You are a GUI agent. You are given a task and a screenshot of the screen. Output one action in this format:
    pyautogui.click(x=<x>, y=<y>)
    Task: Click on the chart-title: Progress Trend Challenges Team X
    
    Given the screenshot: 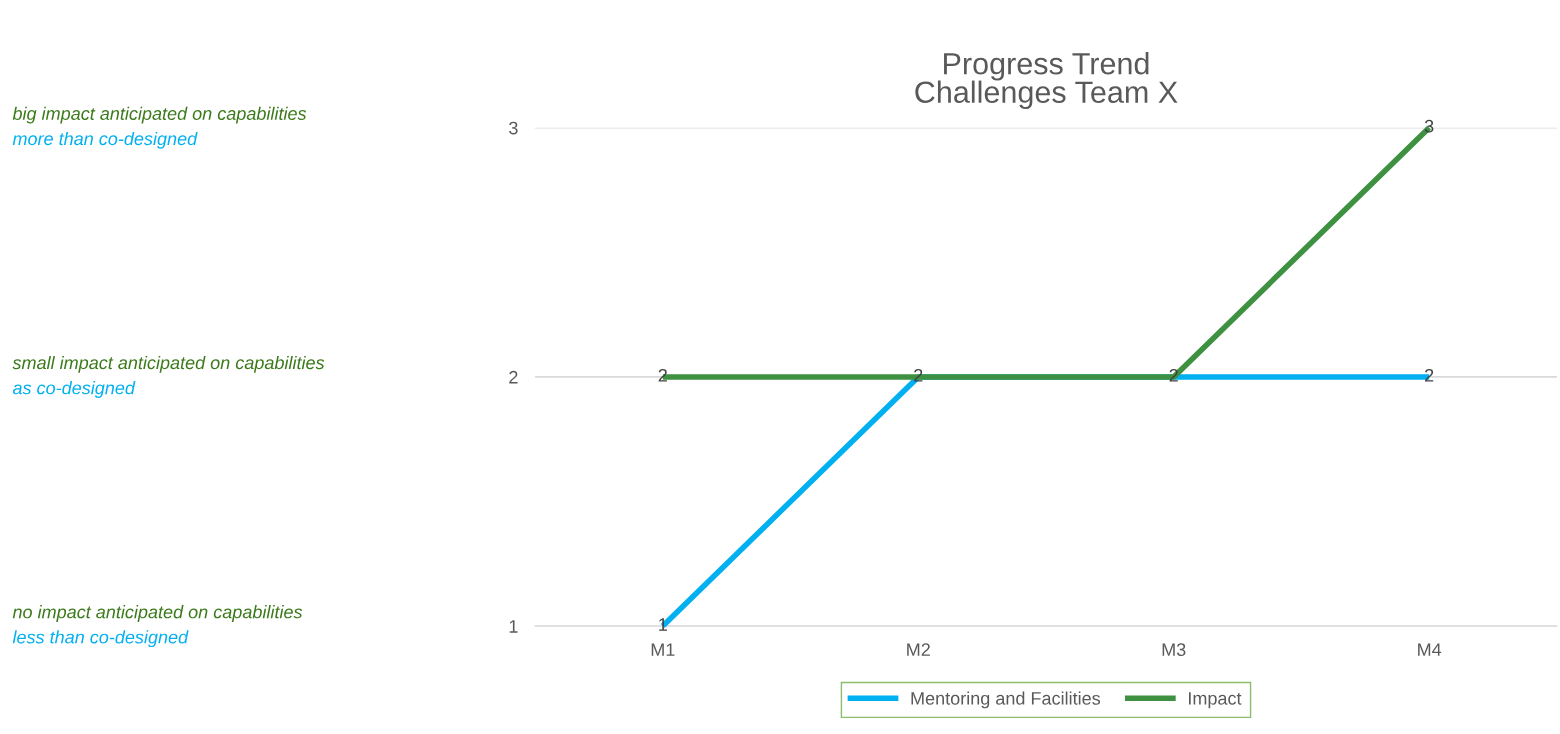 What is the action you would take?
    pyautogui.click(x=1046, y=81)
    